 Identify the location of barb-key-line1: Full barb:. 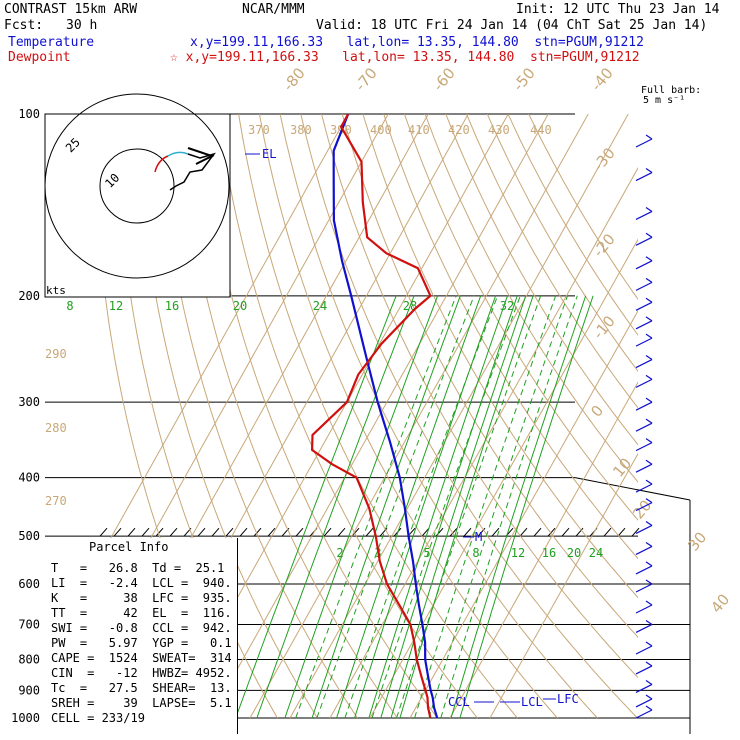
(671, 90).